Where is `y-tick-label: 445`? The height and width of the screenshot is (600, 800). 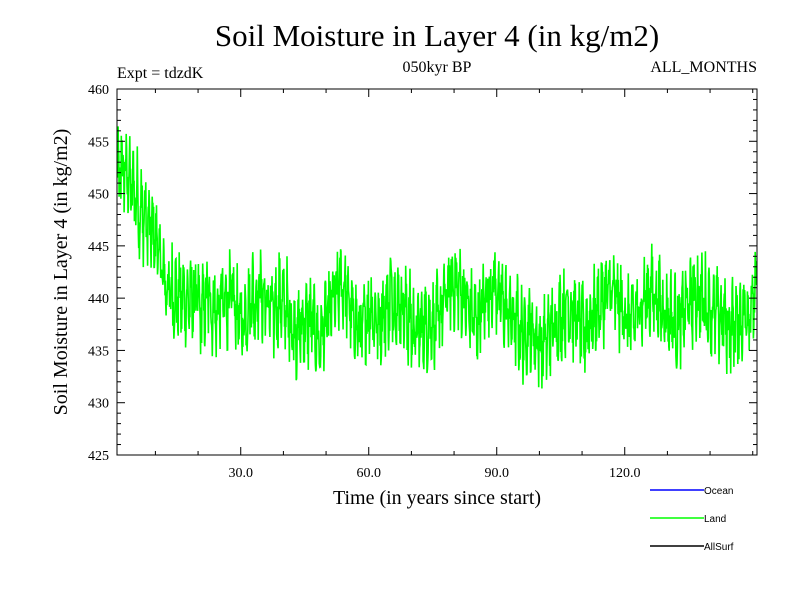 y-tick-label: 445 is located at coordinates (98, 247).